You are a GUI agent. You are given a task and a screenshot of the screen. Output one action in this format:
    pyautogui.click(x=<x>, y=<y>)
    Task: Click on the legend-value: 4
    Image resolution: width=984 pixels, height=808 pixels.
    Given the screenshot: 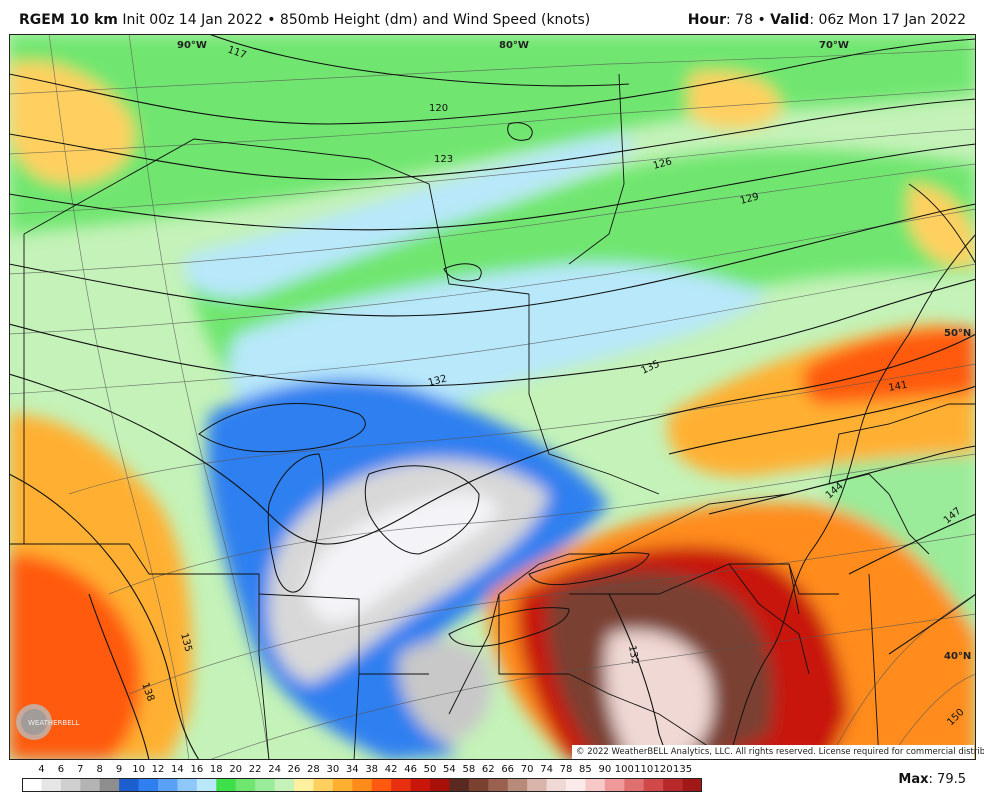 What is the action you would take?
    pyautogui.click(x=41, y=769)
    